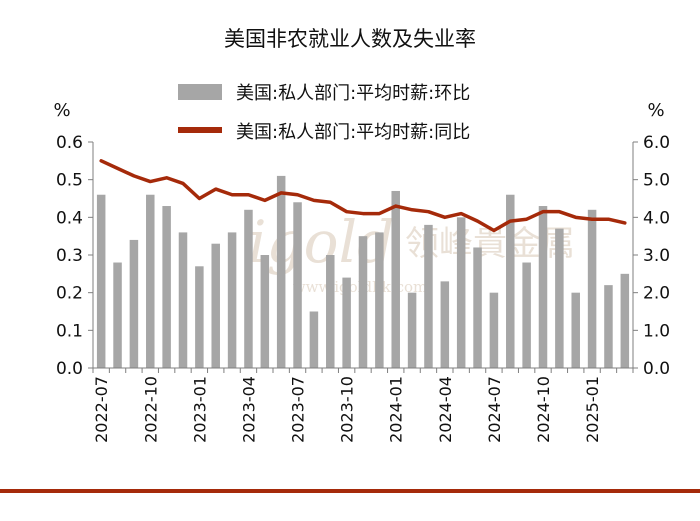  Describe the element at coordinates (200, 130) in the screenshot. I see `legend-swatch-line` at that location.